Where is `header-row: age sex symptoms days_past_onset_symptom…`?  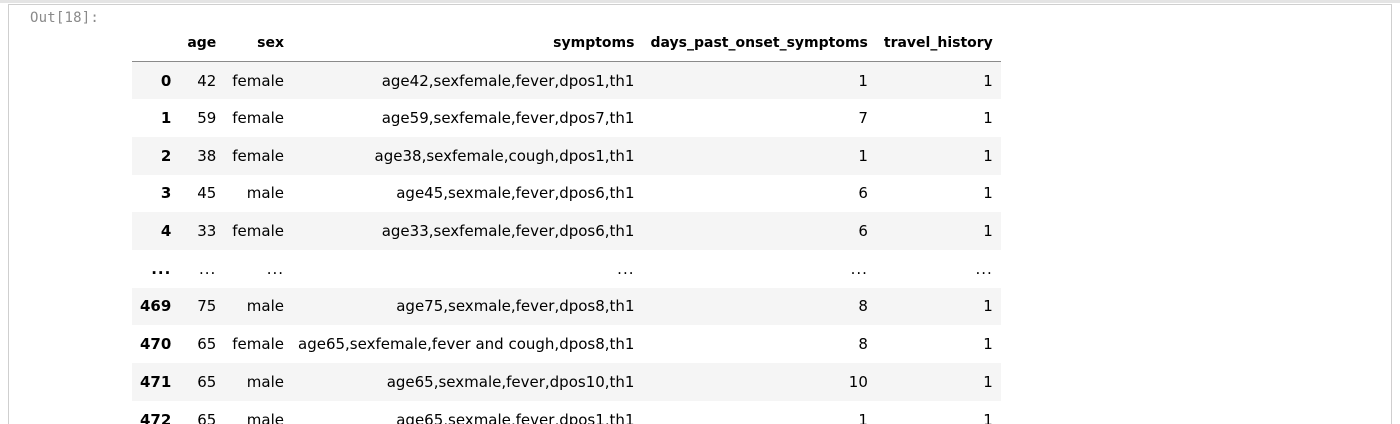 header-row: age sex symptoms days_past_onset_symptom… is located at coordinates (566, 43).